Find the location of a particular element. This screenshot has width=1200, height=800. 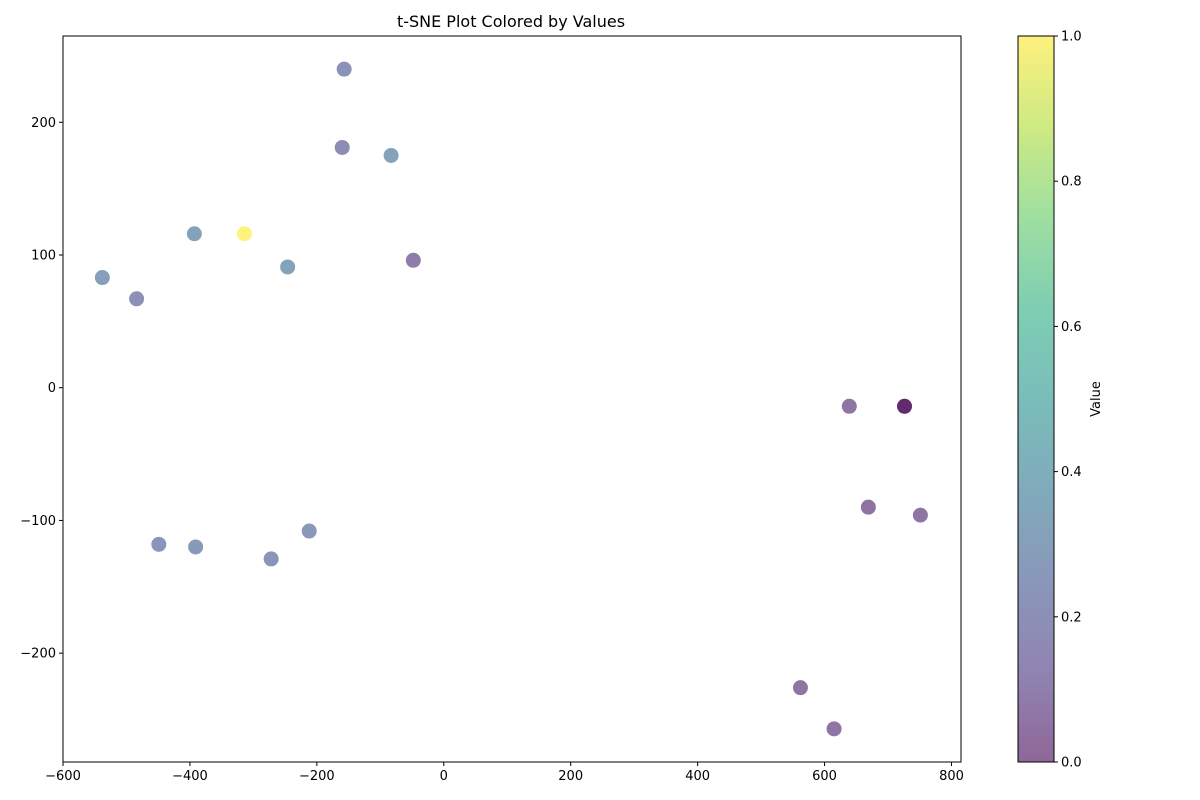

colorbar-frame is located at coordinates (1036, 399).